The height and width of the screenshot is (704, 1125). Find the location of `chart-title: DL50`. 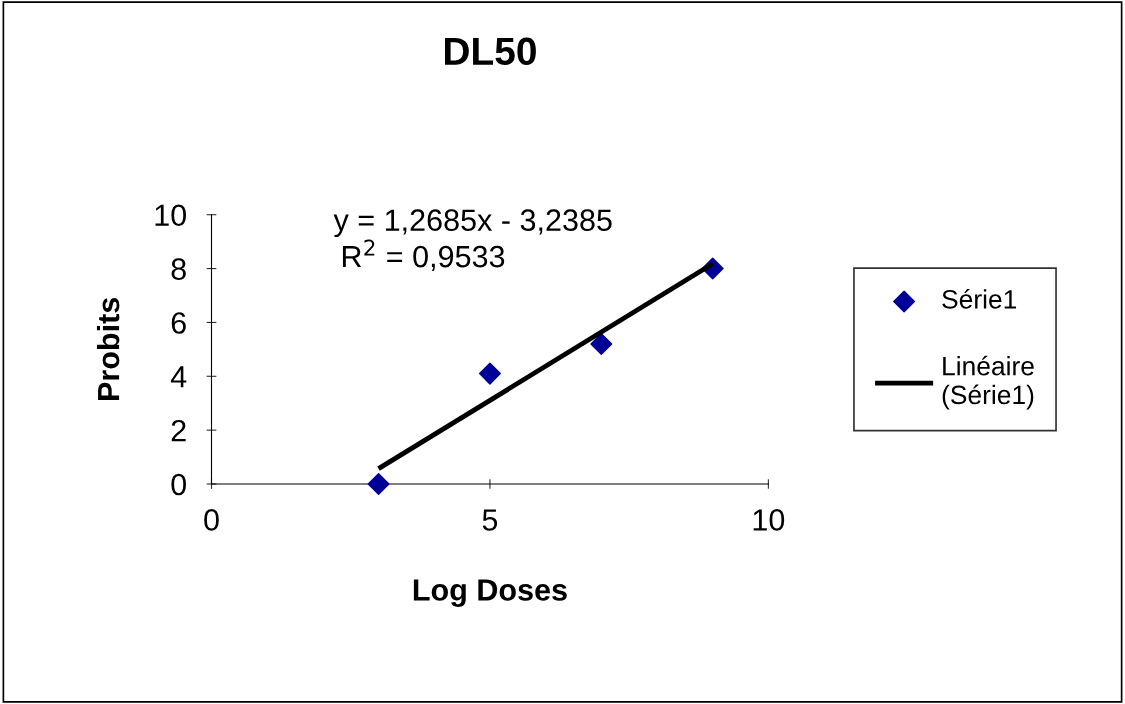

chart-title: DL50 is located at coordinates (490, 51).